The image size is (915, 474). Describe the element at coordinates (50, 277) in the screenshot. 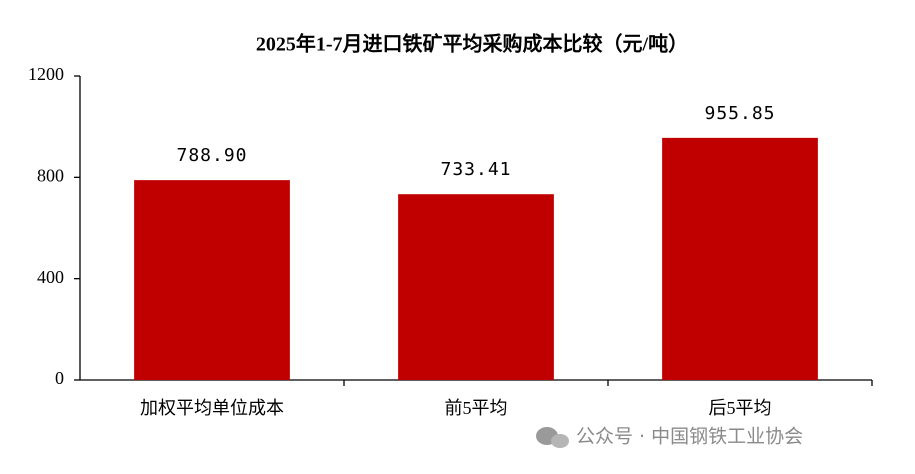

I see `y-tick-label: 400` at that location.